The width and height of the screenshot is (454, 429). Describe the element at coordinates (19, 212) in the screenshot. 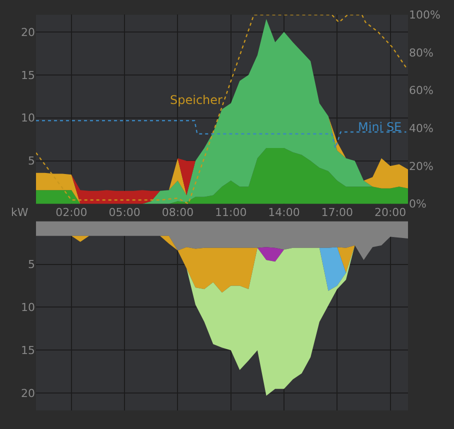

I see `y-axis-title: kW` at that location.